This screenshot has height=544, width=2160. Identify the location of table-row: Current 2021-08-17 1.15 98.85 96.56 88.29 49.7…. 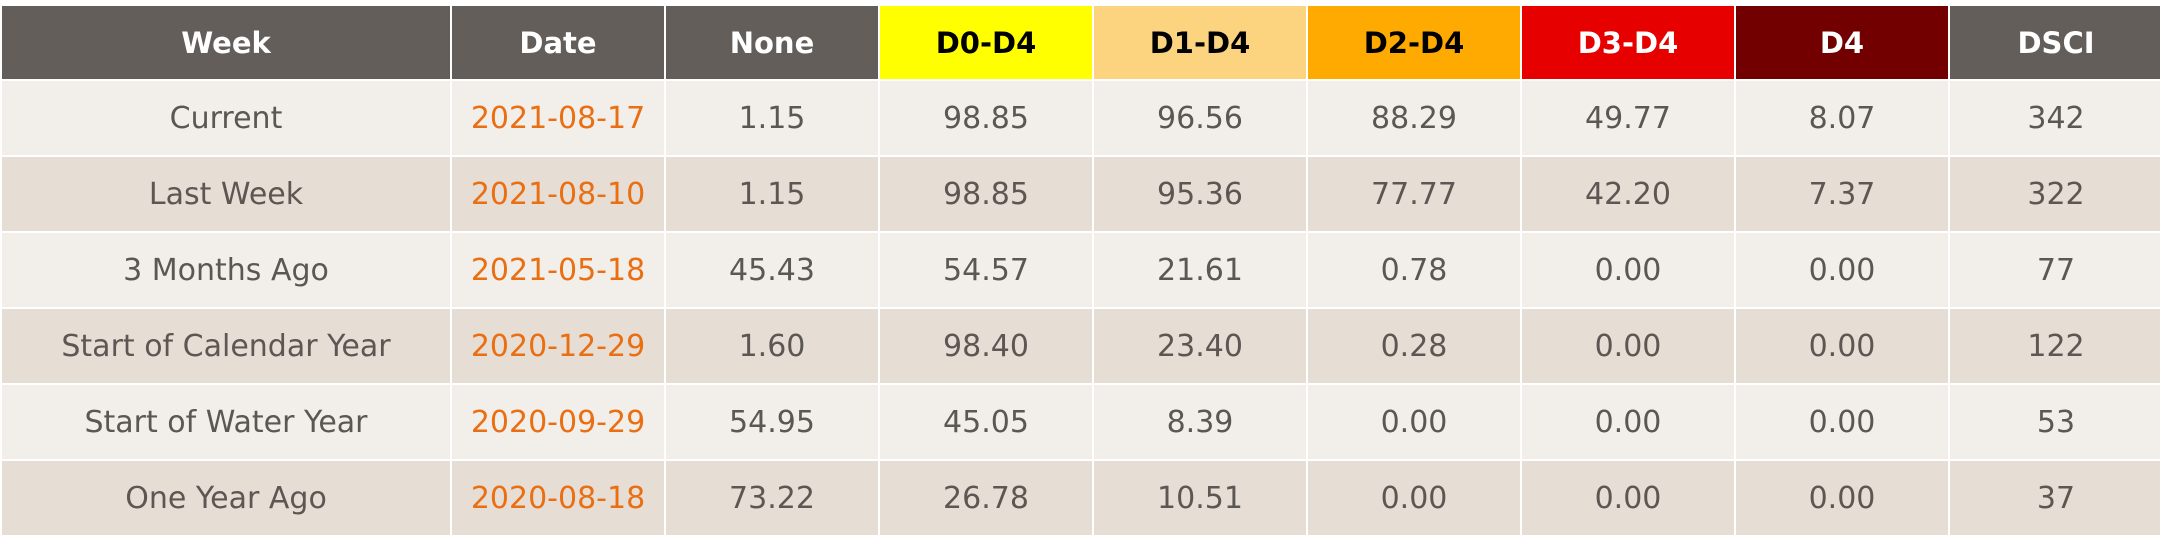
(1080, 118).